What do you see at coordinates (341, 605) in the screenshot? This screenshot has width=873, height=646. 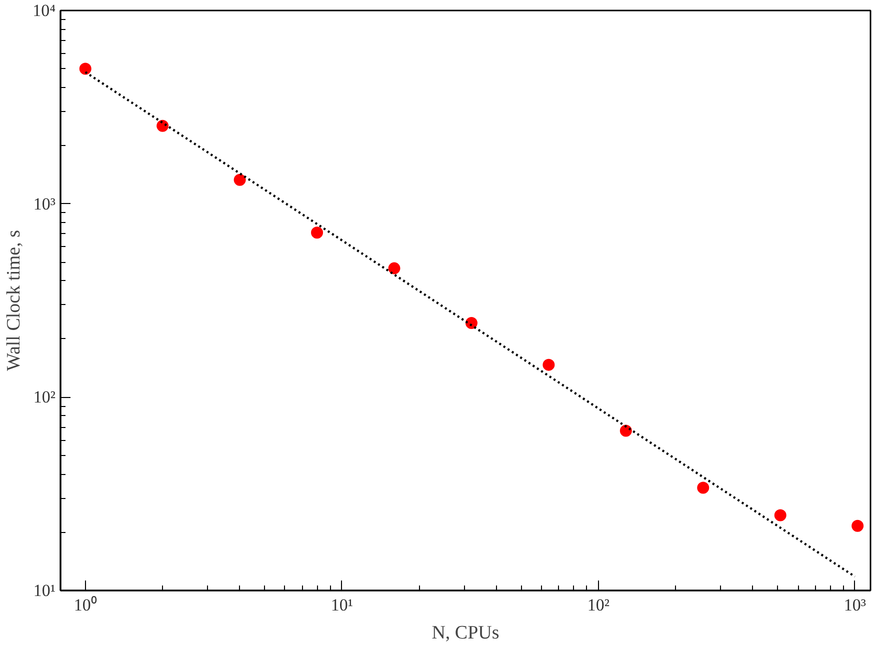 I see `x-tick-label: 10¹` at bounding box center [341, 605].